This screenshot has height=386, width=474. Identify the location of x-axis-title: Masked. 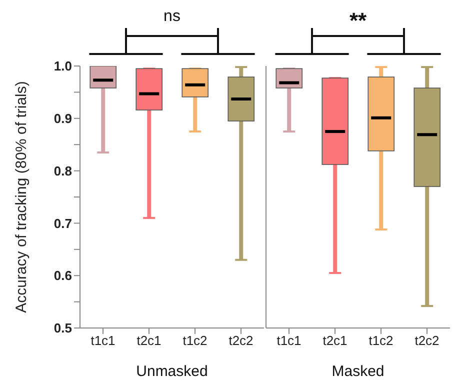
(358, 371).